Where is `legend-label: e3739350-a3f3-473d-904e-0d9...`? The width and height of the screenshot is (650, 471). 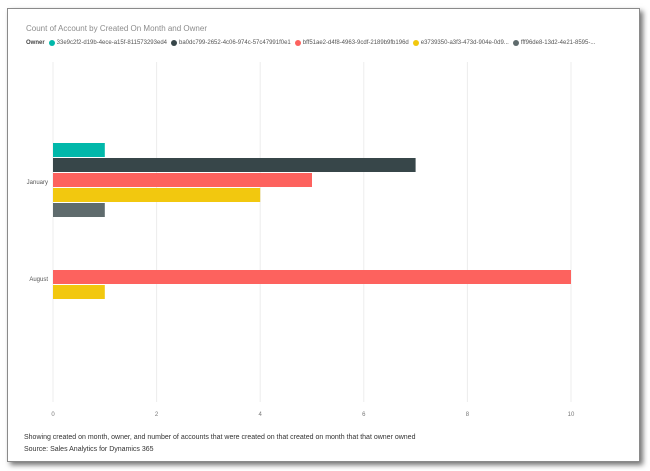 legend-label: e3739350-a3f3-473d-904e-0d9... is located at coordinates (464, 43).